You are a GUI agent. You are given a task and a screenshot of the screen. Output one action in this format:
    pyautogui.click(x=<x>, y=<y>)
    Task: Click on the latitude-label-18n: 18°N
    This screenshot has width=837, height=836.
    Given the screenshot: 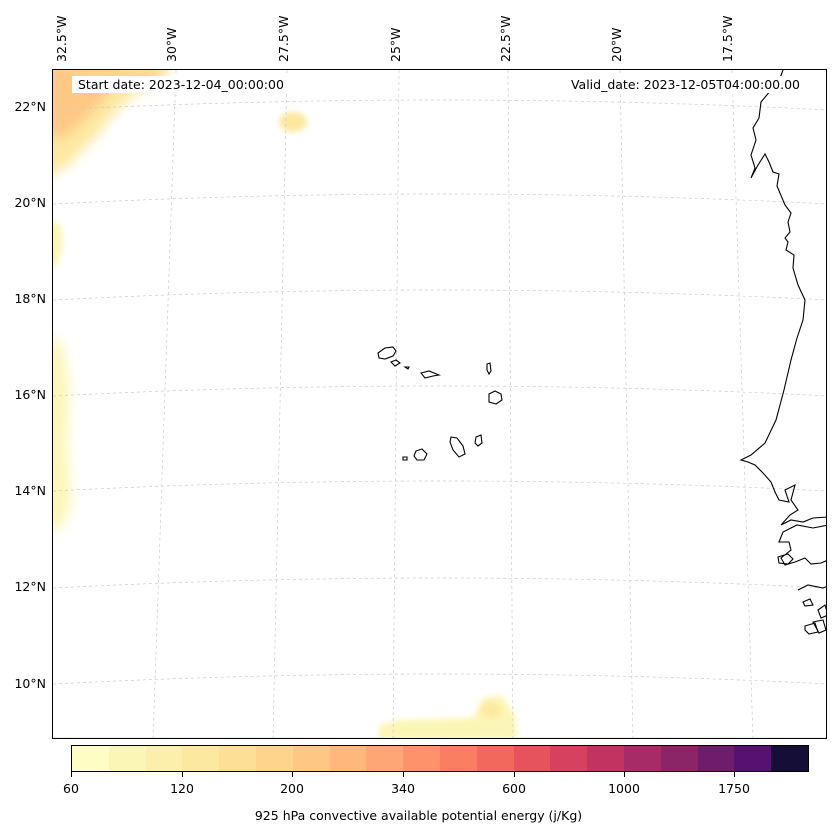 What is the action you would take?
    pyautogui.click(x=30, y=298)
    